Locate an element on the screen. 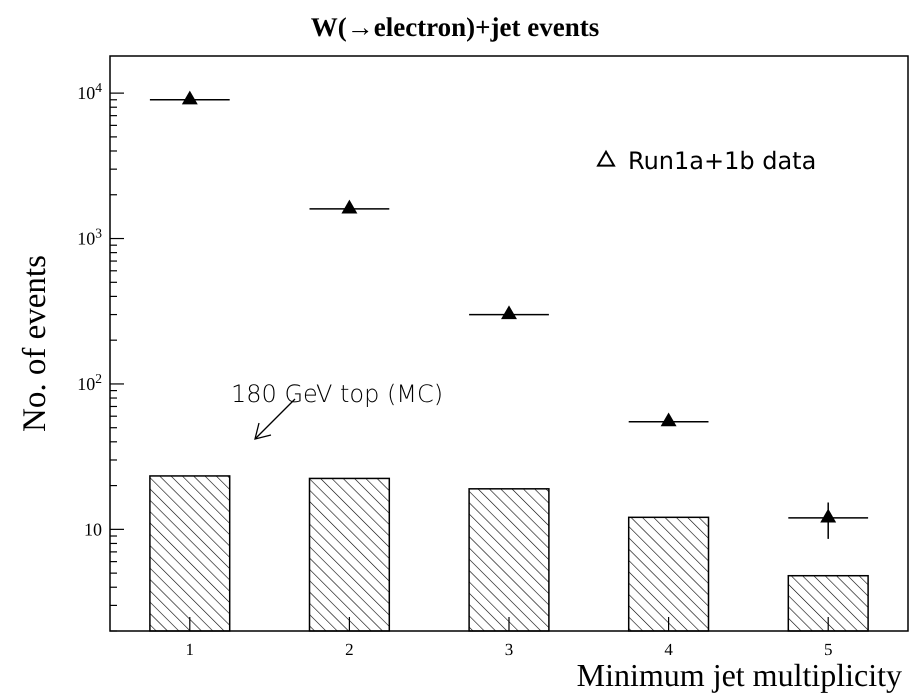  x-tick-label: 2 is located at coordinates (349, 649).